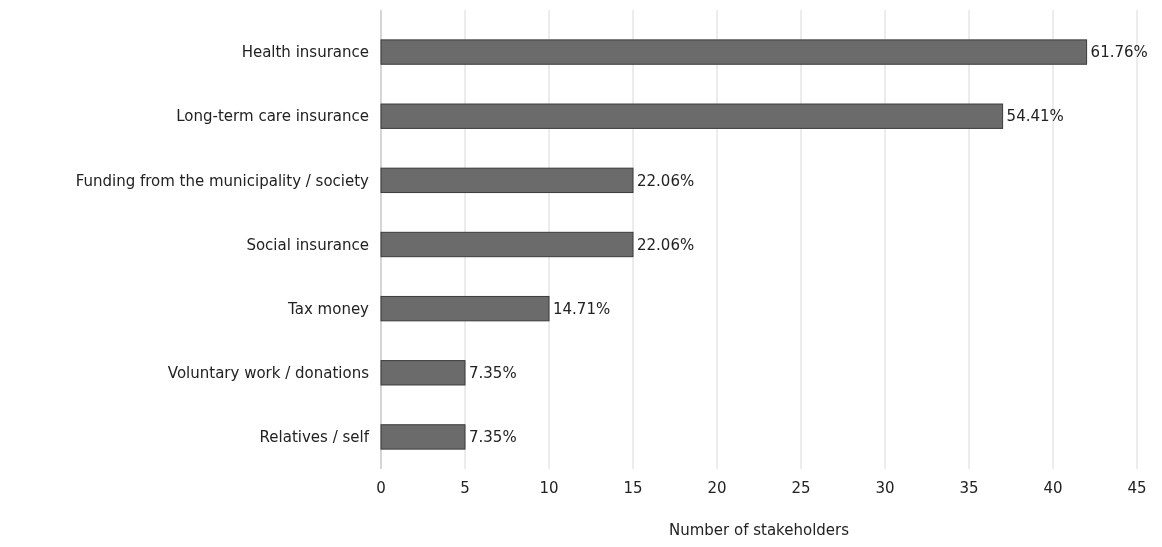 The width and height of the screenshot is (1162, 547). Describe the element at coordinates (549, 488) in the screenshot. I see `x-tick-label: 10` at that location.